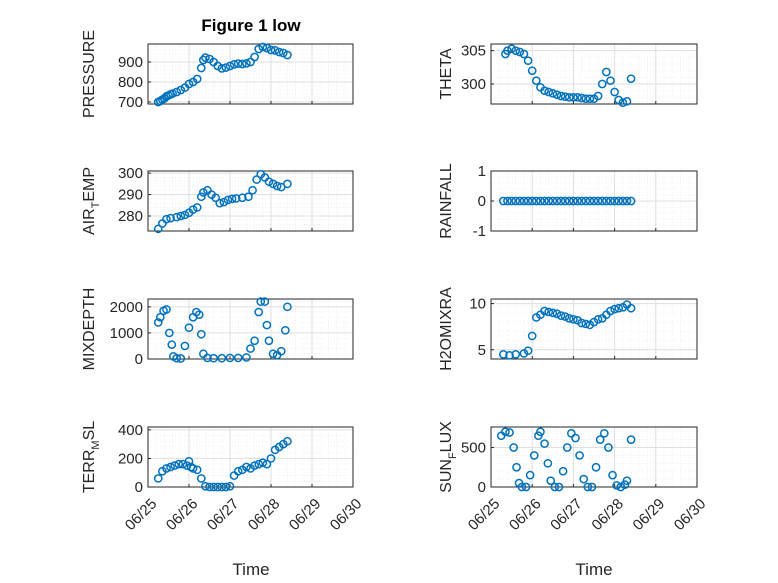 This screenshot has width=778, height=583. I want to click on x-tick-label: 06/30, so click(346, 514).